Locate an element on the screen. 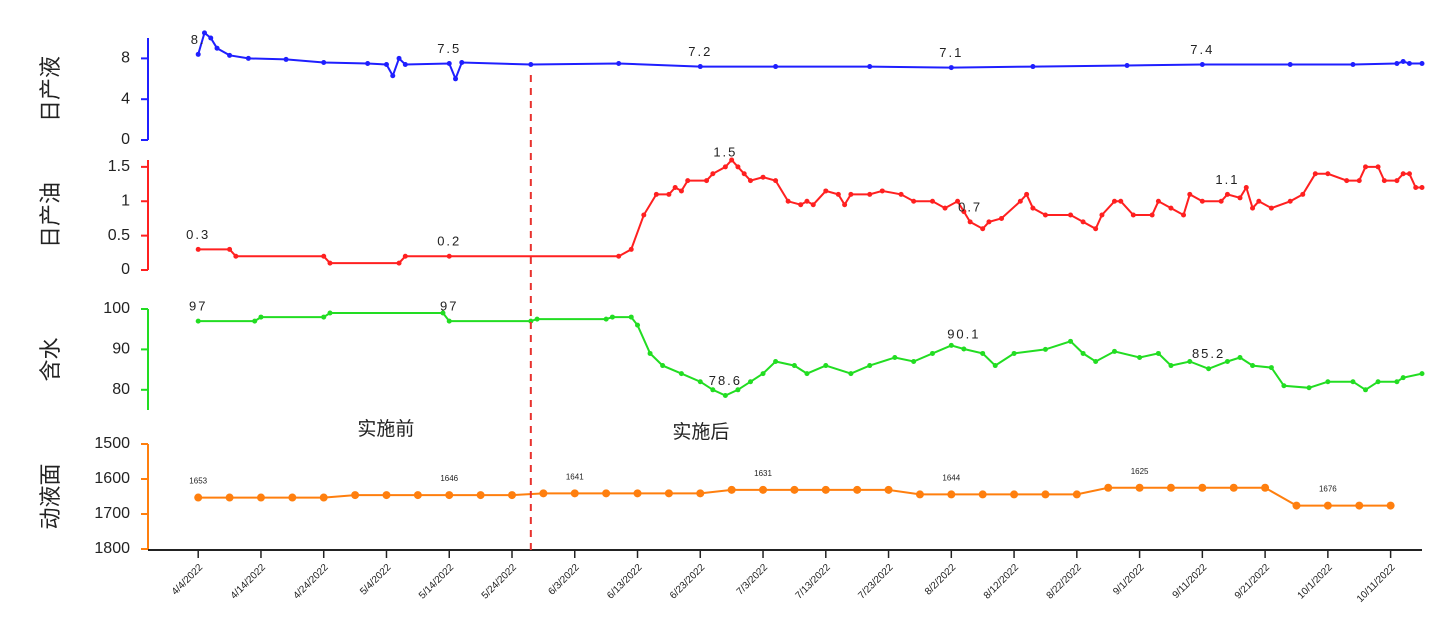 The width and height of the screenshot is (1442, 636). data-line is located at coordinates (809, 56).